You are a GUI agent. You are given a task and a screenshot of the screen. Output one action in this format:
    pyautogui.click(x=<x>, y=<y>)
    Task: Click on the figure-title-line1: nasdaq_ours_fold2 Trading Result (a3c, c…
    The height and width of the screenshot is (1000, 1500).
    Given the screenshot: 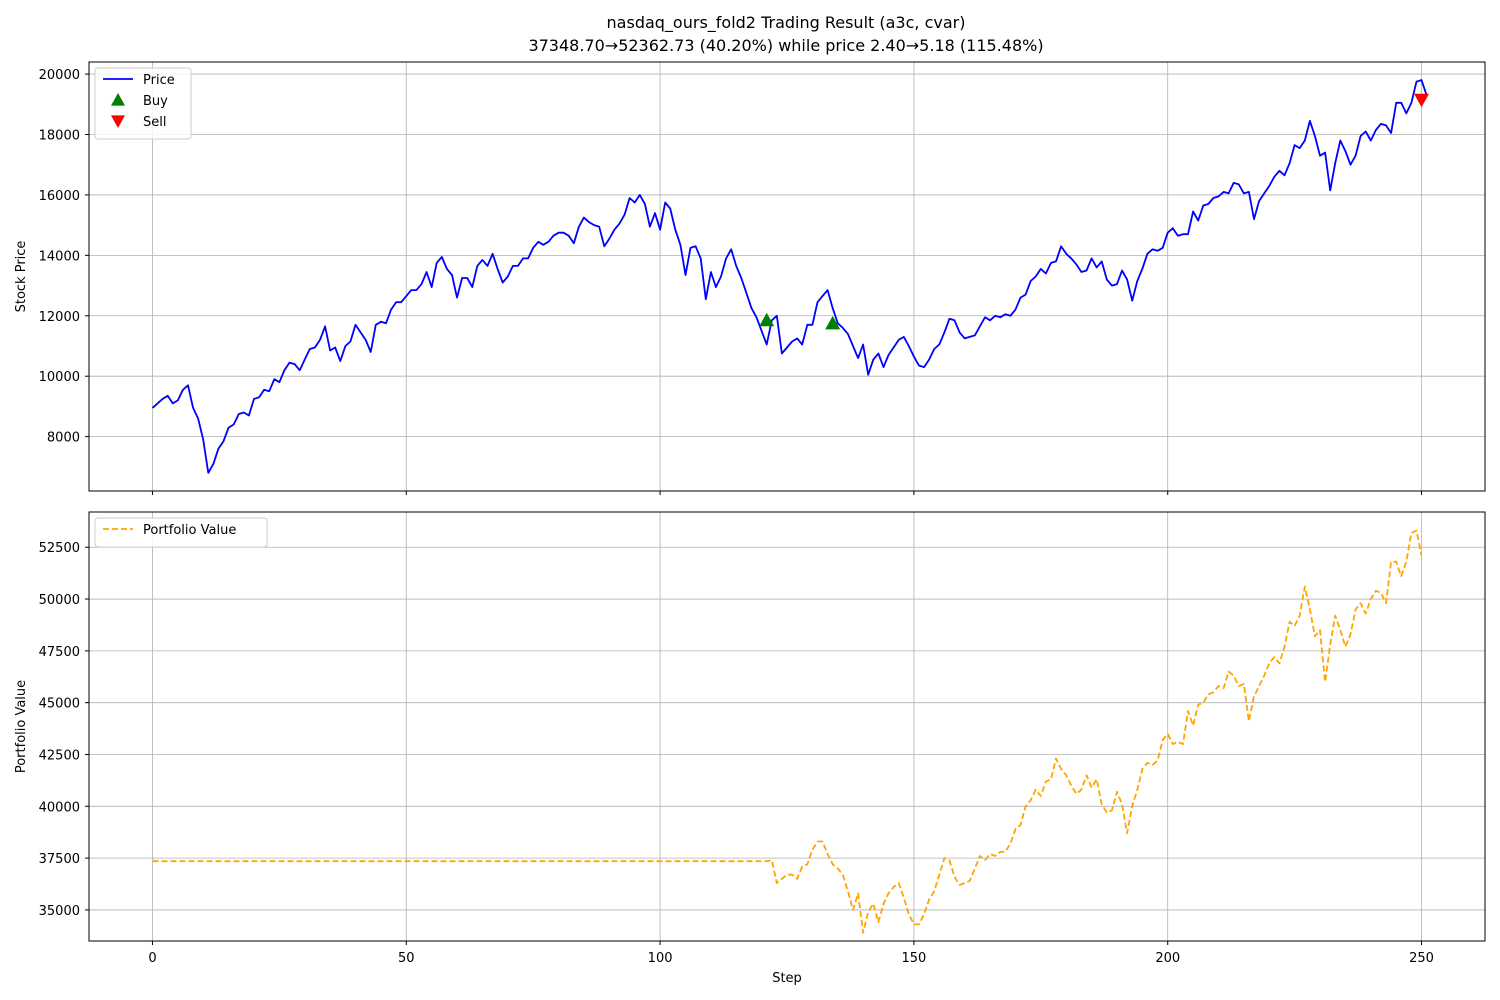 What is the action you would take?
    pyautogui.click(x=786, y=23)
    